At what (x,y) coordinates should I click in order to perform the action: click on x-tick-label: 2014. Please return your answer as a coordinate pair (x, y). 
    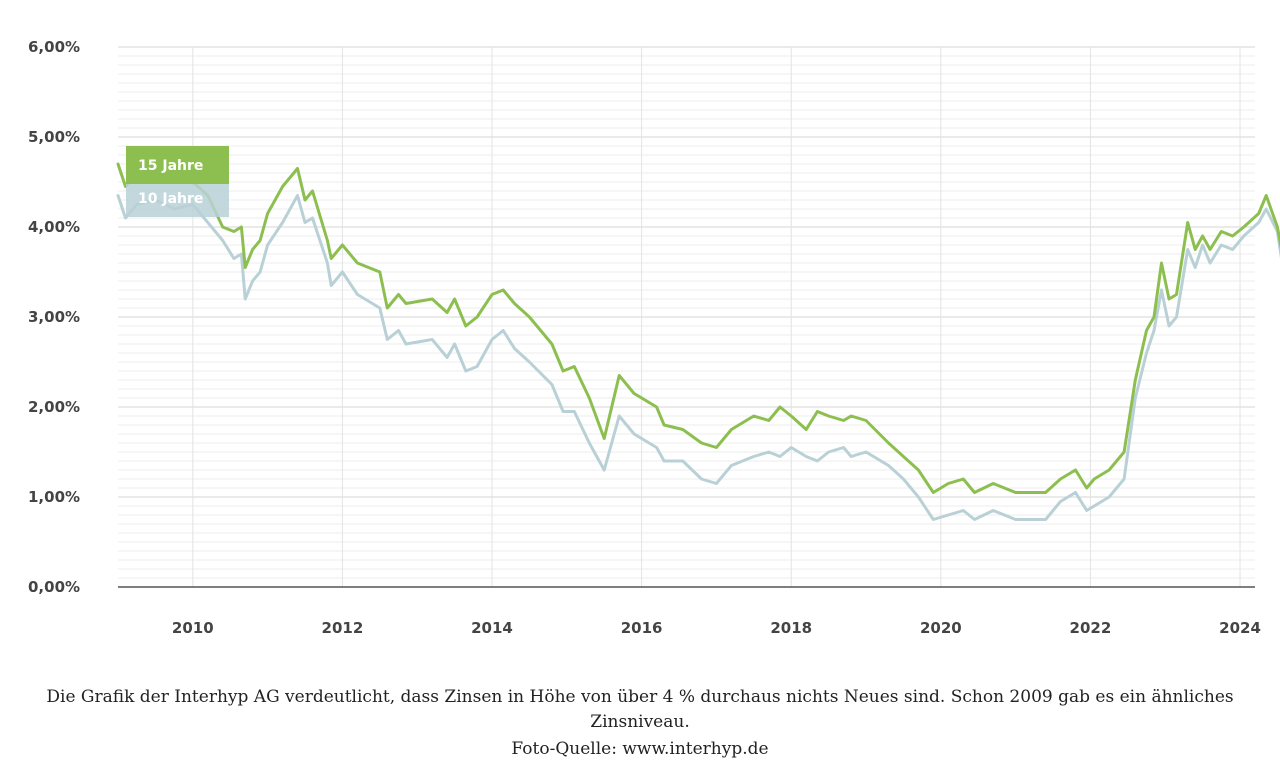
    Looking at the image, I should click on (492, 628).